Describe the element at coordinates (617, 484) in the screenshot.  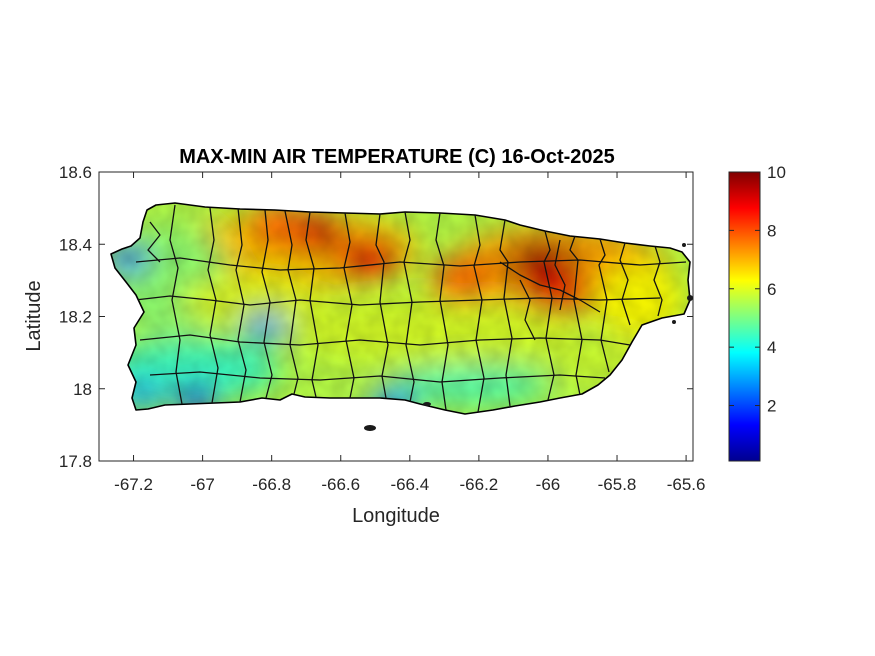
I see `x-tick-label: -65.8` at that location.